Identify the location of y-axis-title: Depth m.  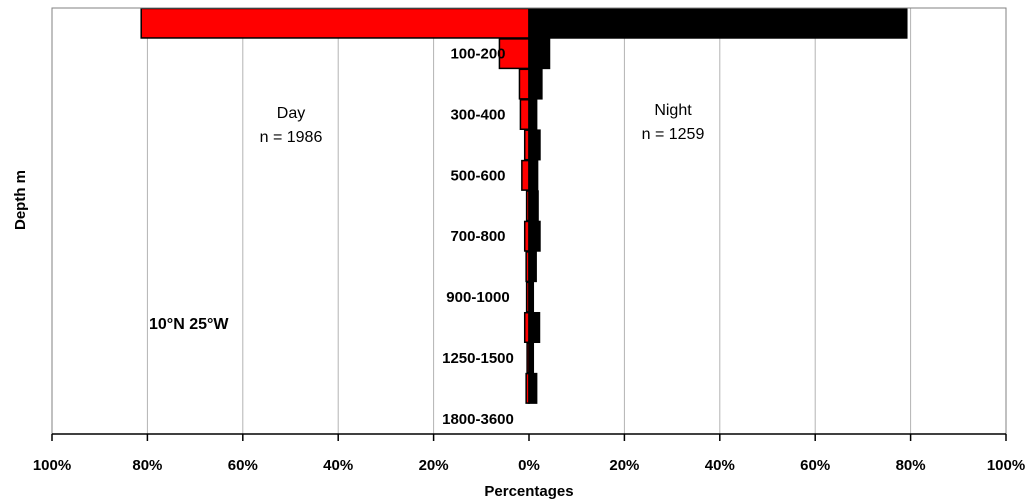
(20, 200).